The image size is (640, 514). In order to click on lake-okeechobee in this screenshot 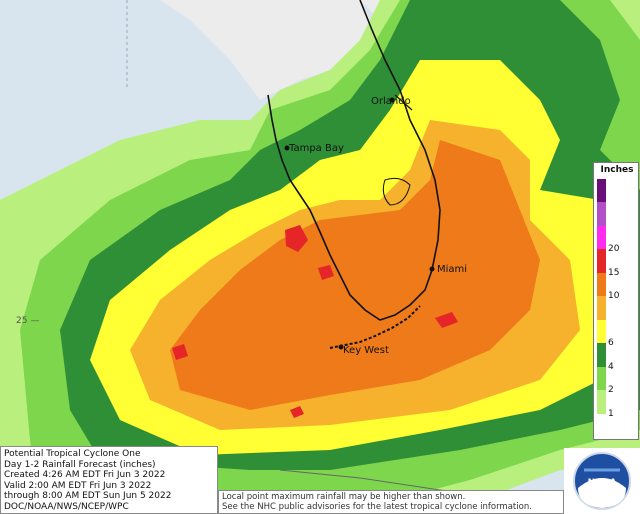, I will do `click(396, 191)`.